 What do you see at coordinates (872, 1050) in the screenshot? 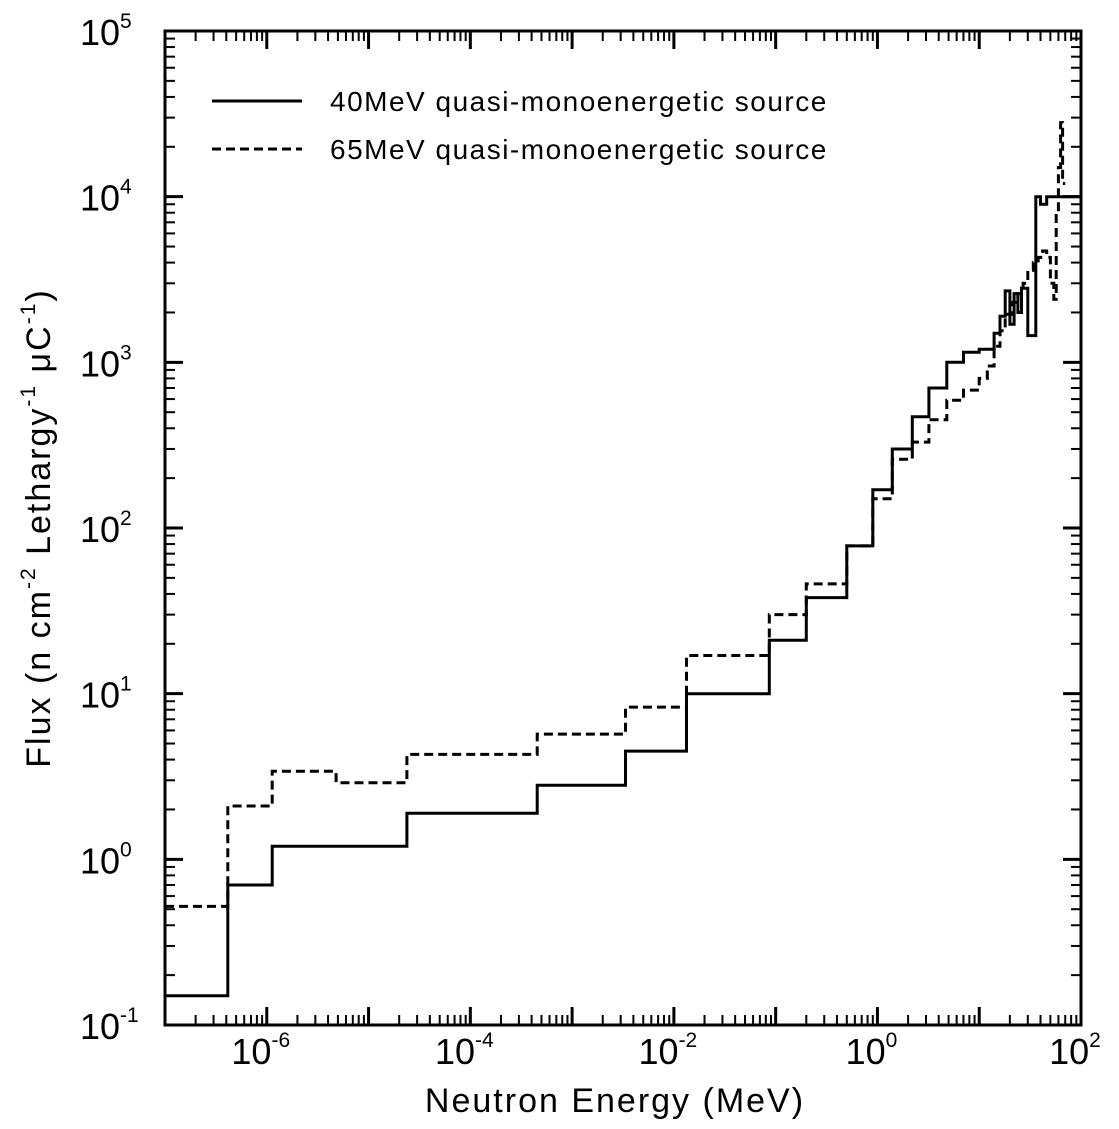
I see `x-tick-label: 10⁰` at bounding box center [872, 1050].